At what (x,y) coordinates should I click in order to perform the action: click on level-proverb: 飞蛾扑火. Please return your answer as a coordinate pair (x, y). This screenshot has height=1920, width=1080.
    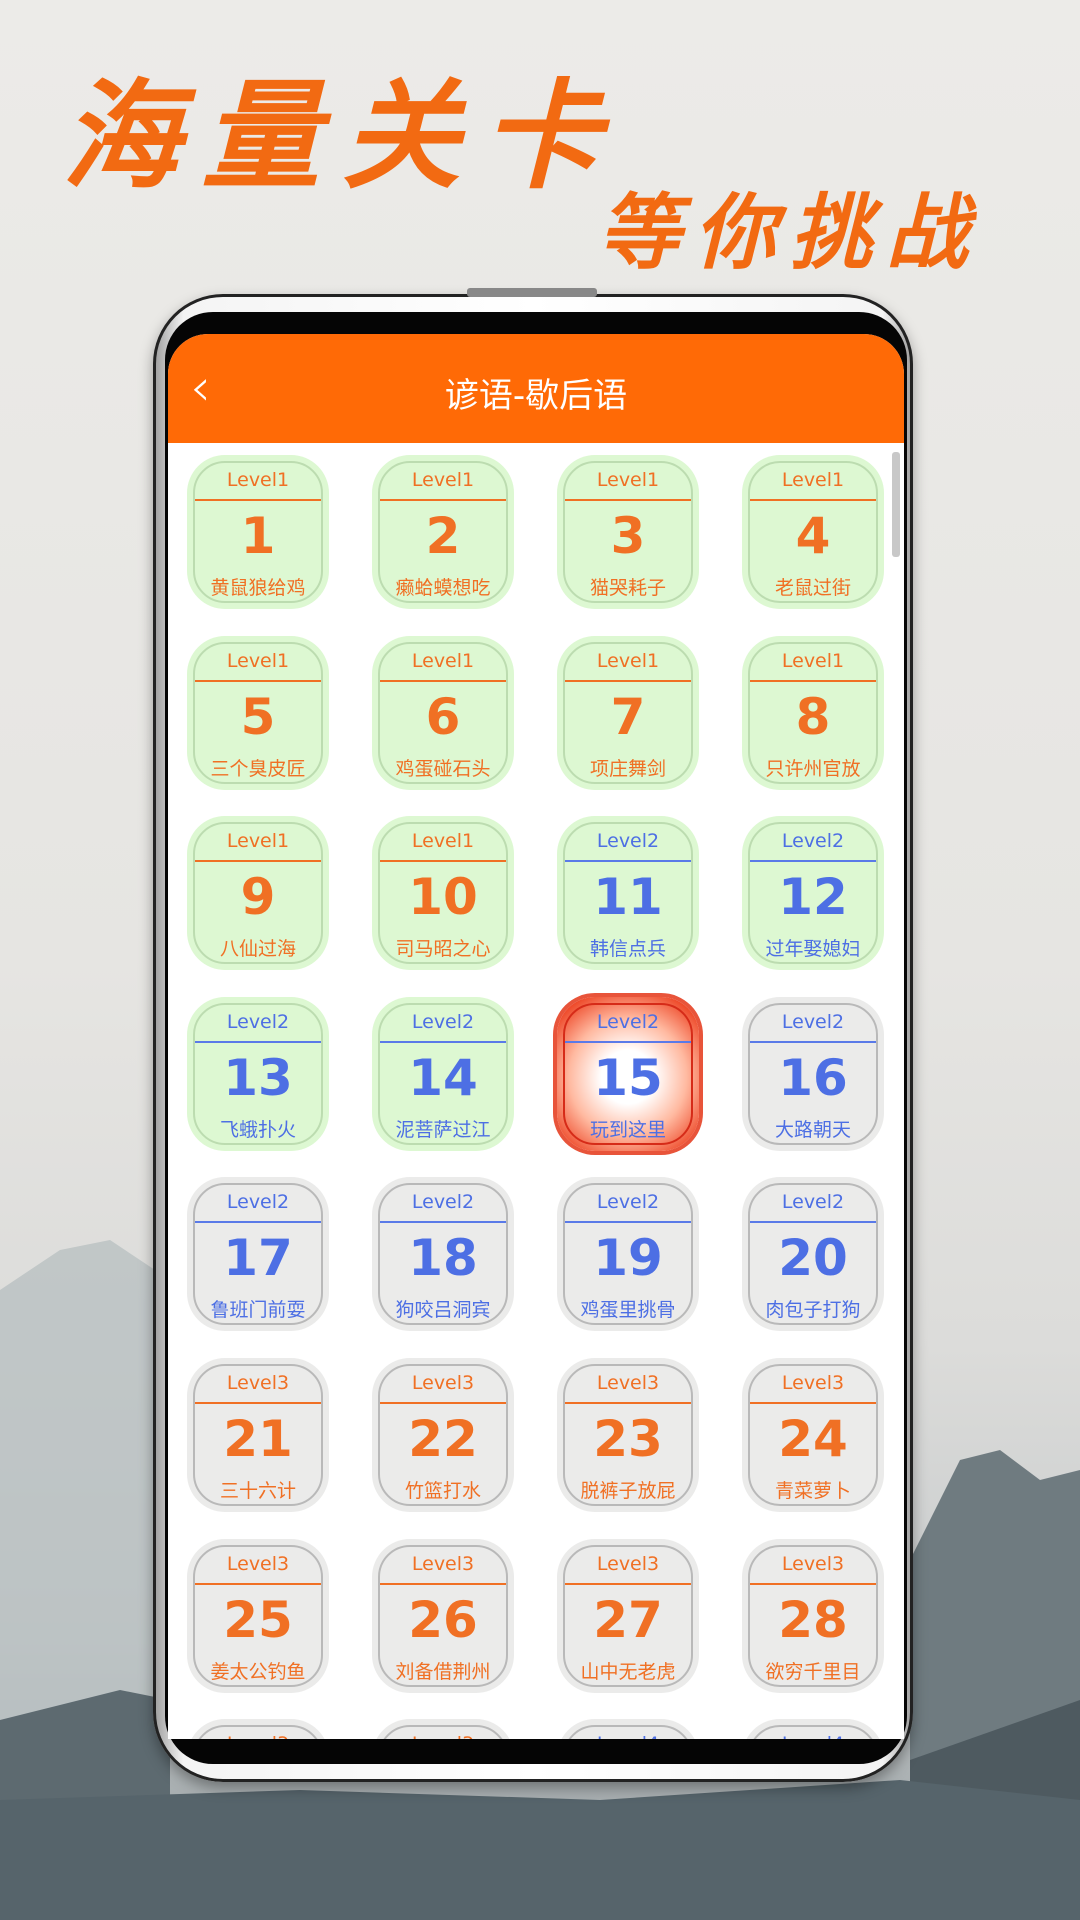
    Looking at the image, I should click on (257, 1129).